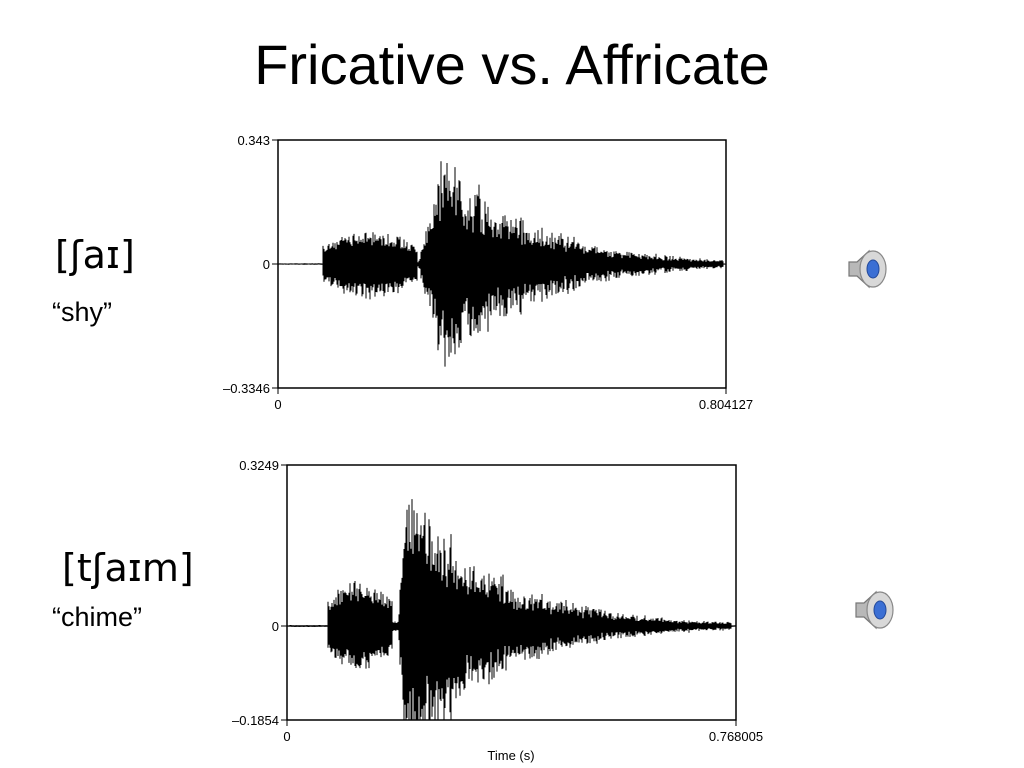 This screenshot has width=1024, height=768. What do you see at coordinates (128, 568) in the screenshot?
I see `ipa-transcription-chime: [tʃaɪm]` at bounding box center [128, 568].